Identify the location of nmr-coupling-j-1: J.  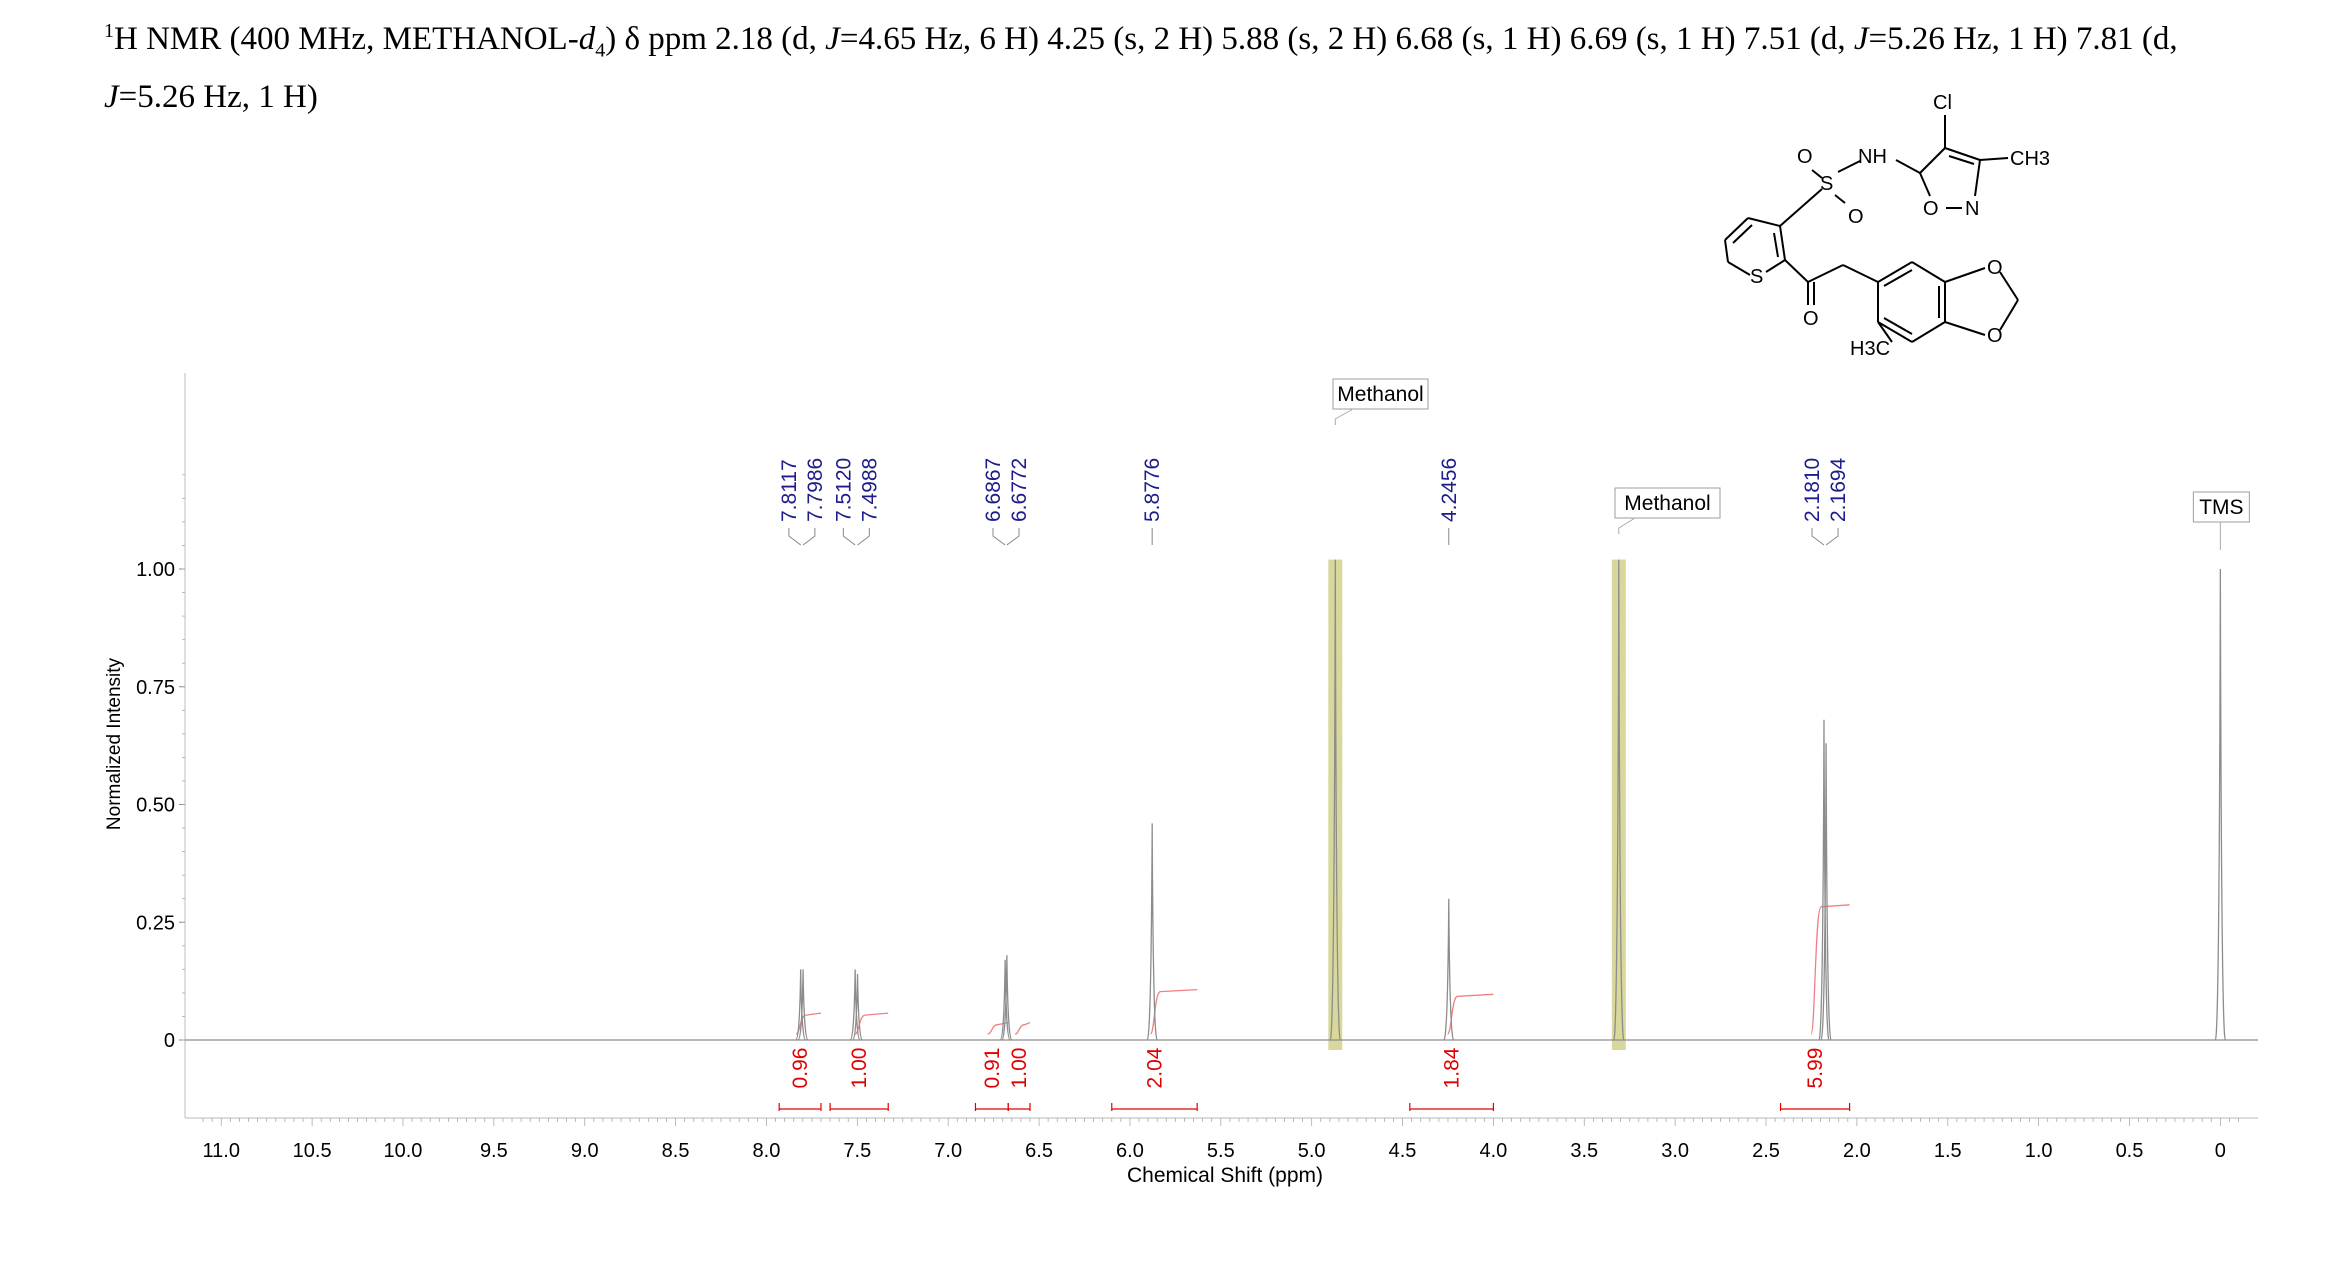
(832, 39).